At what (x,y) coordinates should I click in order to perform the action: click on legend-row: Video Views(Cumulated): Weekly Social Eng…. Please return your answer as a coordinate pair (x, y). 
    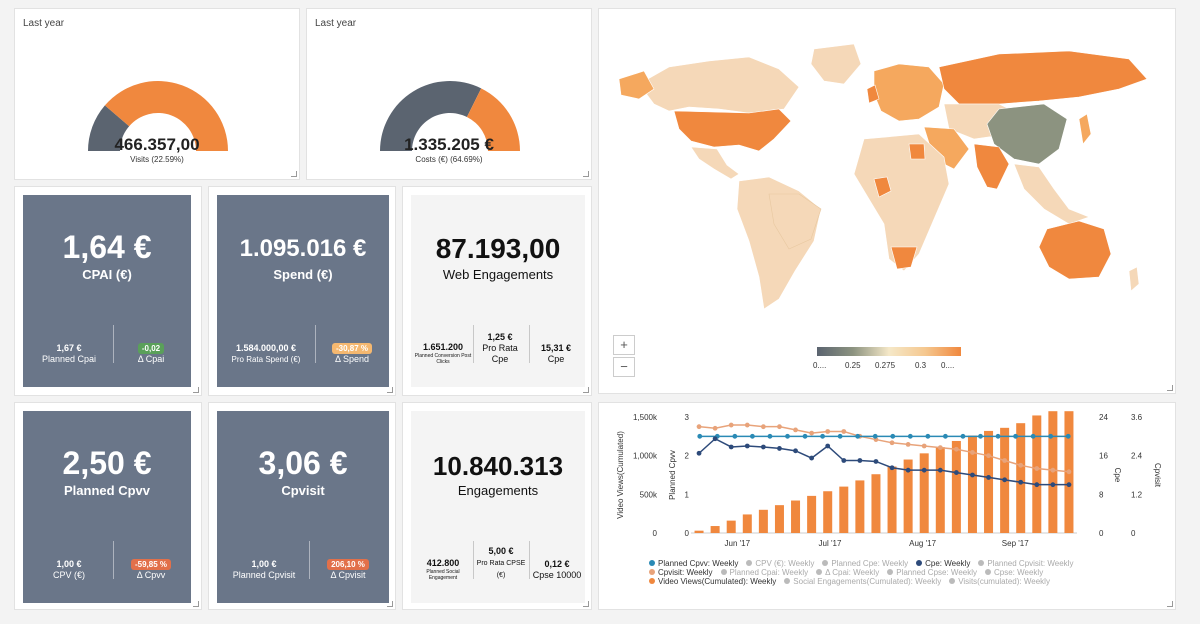
    Looking at the image, I should click on (853, 581).